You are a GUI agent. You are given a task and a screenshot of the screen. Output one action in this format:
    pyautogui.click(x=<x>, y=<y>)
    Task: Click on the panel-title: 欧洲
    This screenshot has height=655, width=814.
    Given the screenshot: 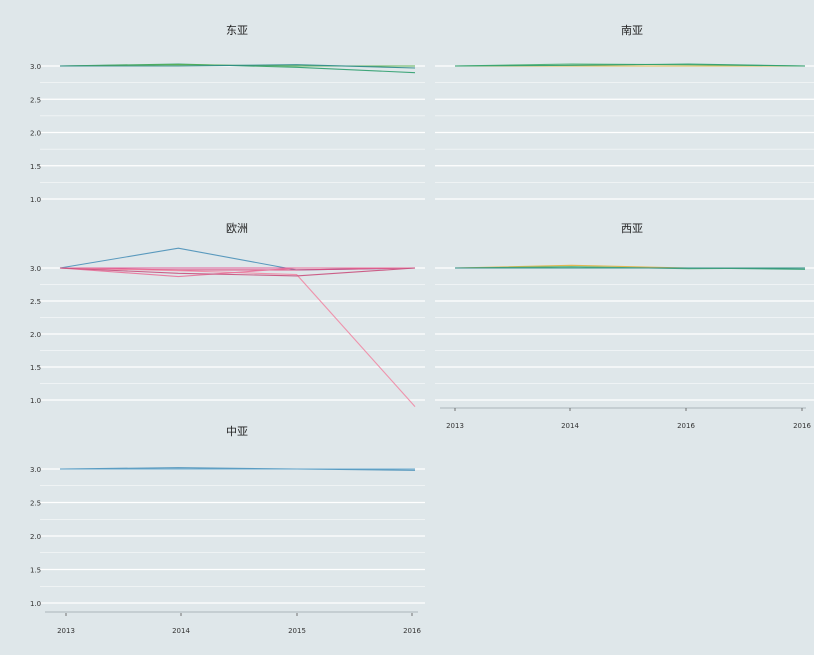 What is the action you would take?
    pyautogui.click(x=237, y=228)
    